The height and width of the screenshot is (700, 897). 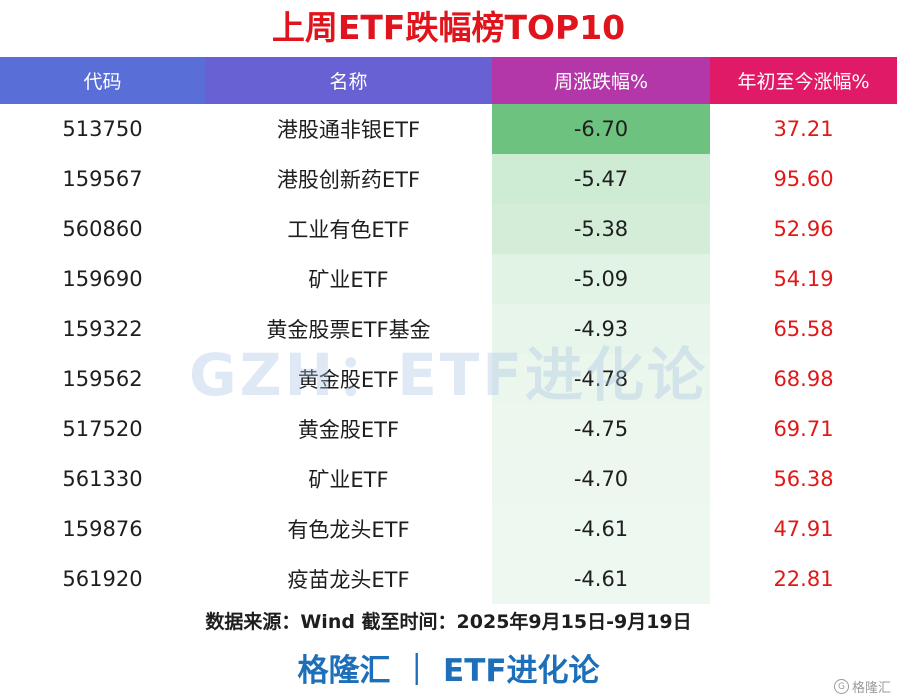 What do you see at coordinates (102, 379) in the screenshot?
I see `cell-code: 159562` at bounding box center [102, 379].